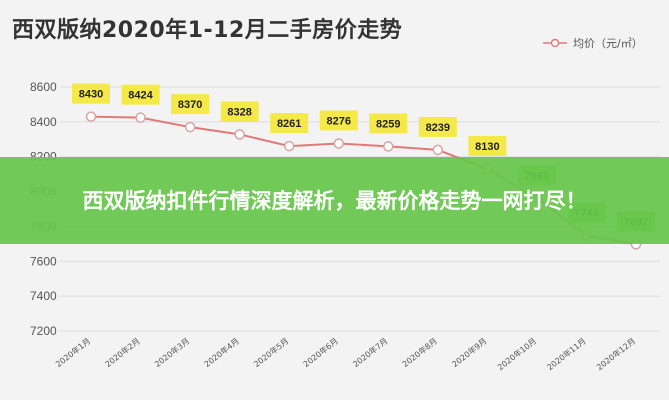 The width and height of the screenshot is (669, 400). Describe the element at coordinates (43, 261) in the screenshot. I see `y-tick-label: 7600` at that location.